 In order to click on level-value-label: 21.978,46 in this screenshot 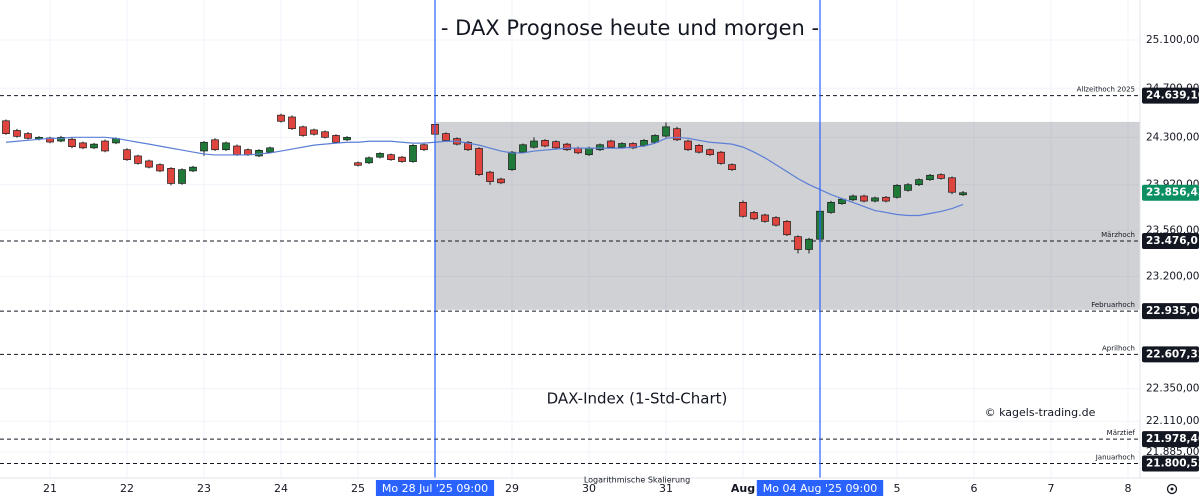, I will do `click(1173, 439)`.